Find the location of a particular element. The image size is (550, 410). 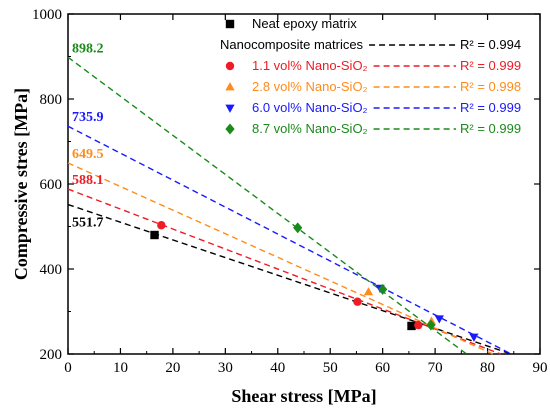

x-tick-label: 30 is located at coordinates (225, 368).